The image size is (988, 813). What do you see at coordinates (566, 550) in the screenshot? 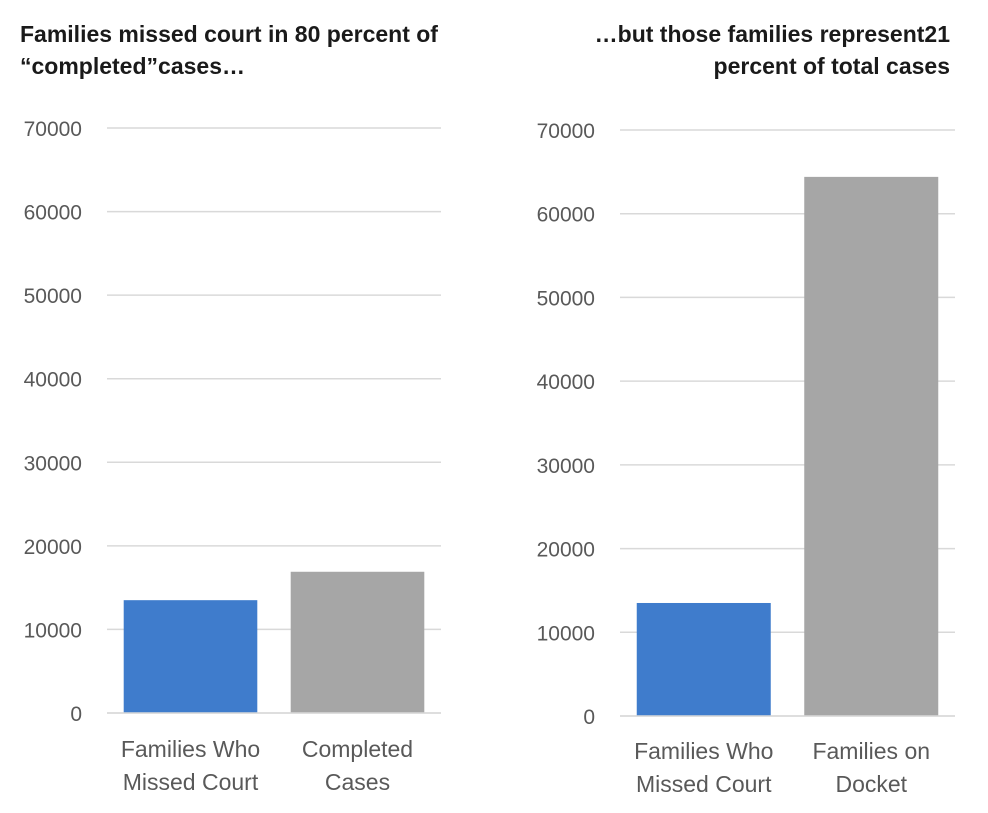
I see `right-y-tick-label: 20000` at bounding box center [566, 550].